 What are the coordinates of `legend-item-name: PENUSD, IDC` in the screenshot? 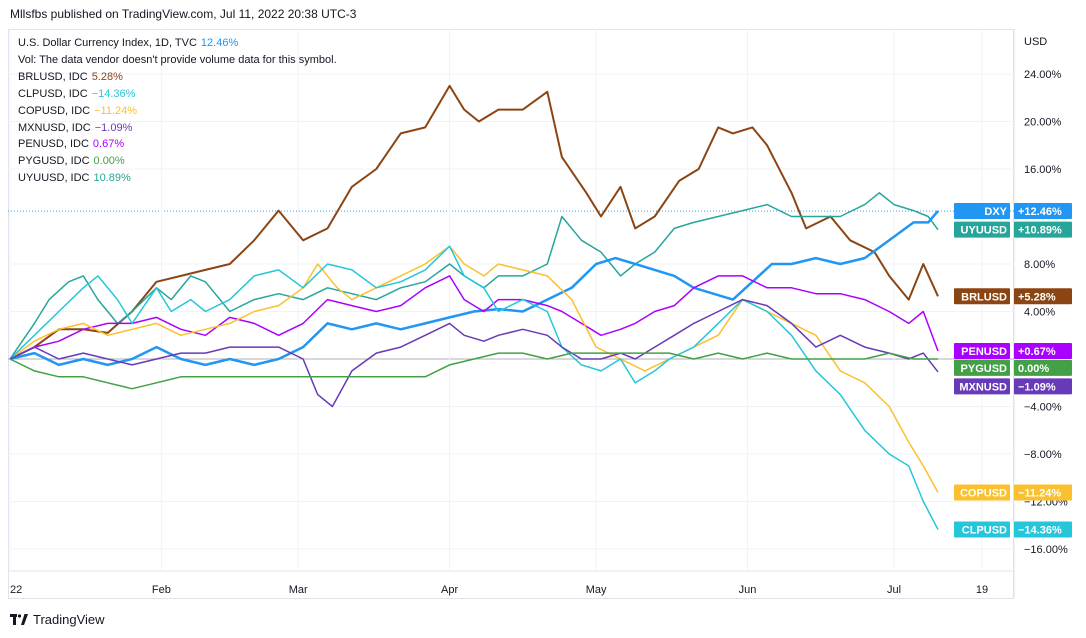 It's located at (53, 144).